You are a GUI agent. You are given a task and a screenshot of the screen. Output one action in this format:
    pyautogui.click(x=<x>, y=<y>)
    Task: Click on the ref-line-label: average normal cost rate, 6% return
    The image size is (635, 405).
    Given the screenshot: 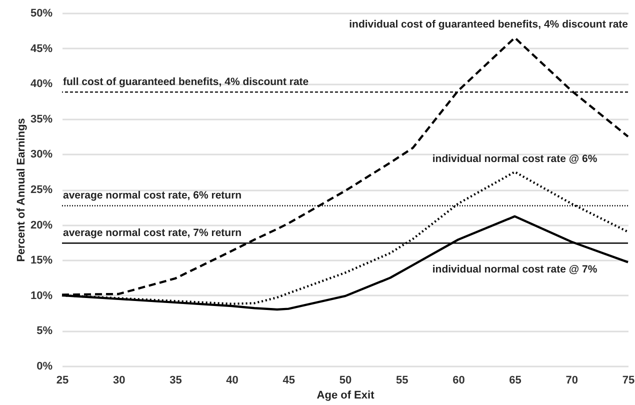 What is the action you would take?
    pyautogui.click(x=152, y=196)
    